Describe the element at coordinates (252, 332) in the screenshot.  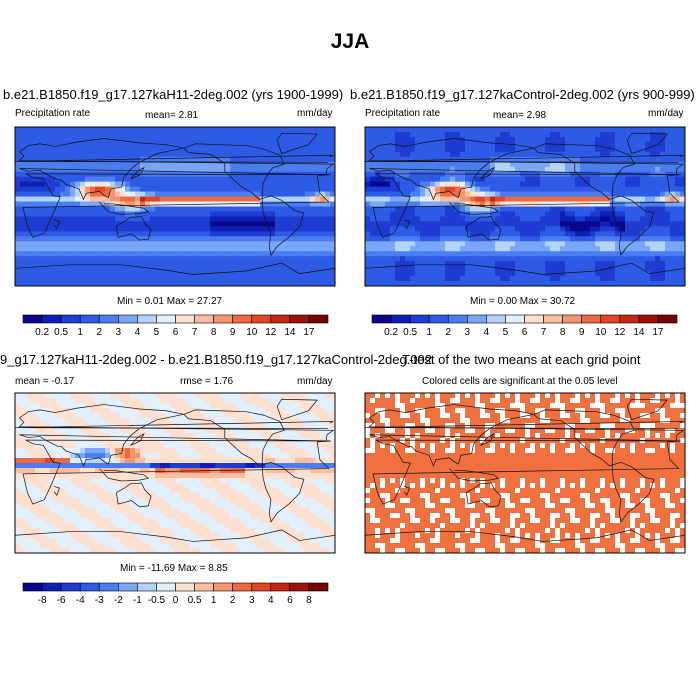
I see `panel-1-colorbar-tick-label: 10` at that location.